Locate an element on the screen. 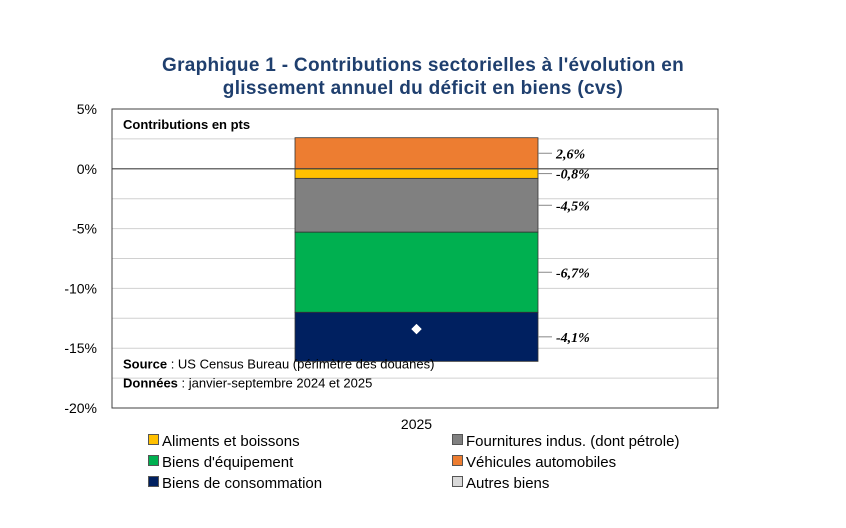 The width and height of the screenshot is (846, 528). source-label: Source is located at coordinates (145, 364).